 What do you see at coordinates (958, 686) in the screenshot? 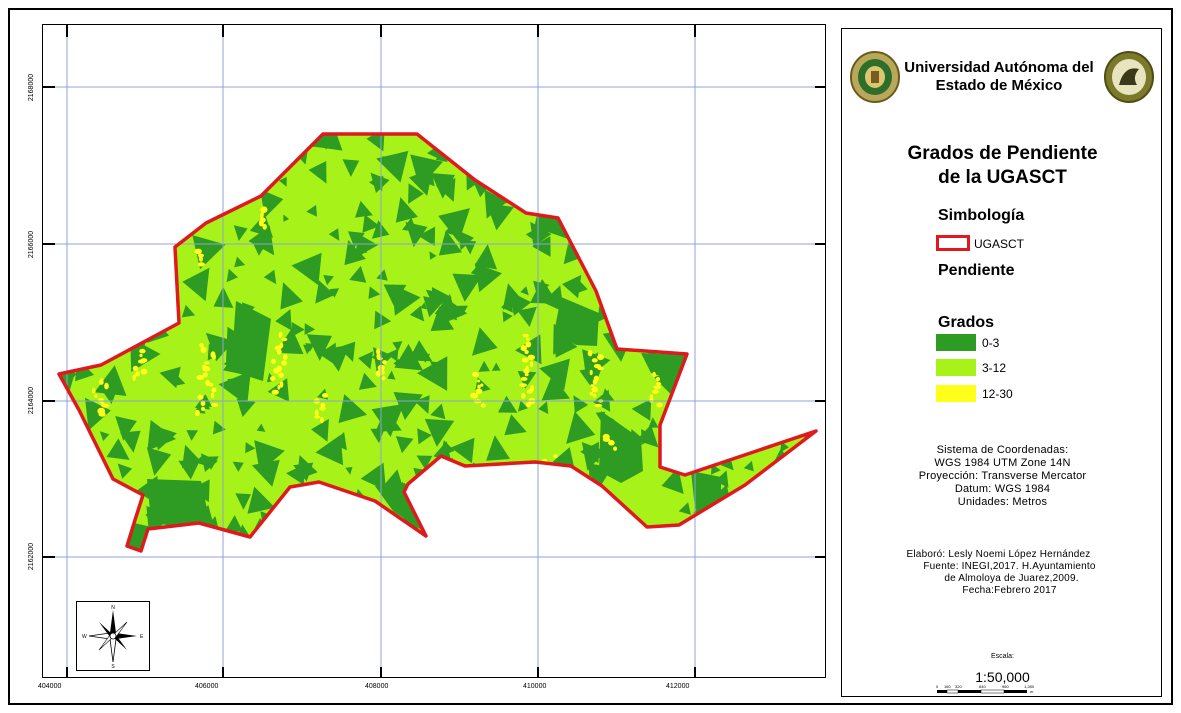
I see `scale-tick: 320` at bounding box center [958, 686].